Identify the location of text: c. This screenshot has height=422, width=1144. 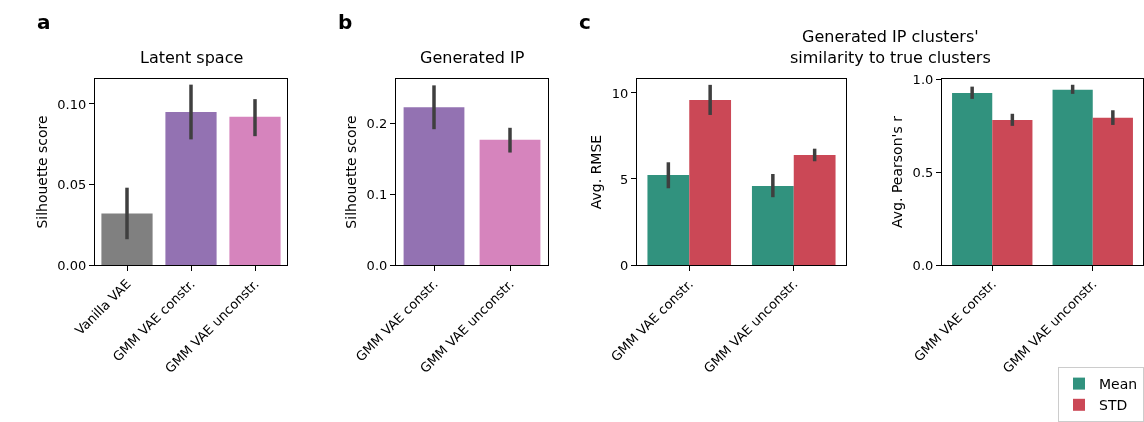
(585, 22).